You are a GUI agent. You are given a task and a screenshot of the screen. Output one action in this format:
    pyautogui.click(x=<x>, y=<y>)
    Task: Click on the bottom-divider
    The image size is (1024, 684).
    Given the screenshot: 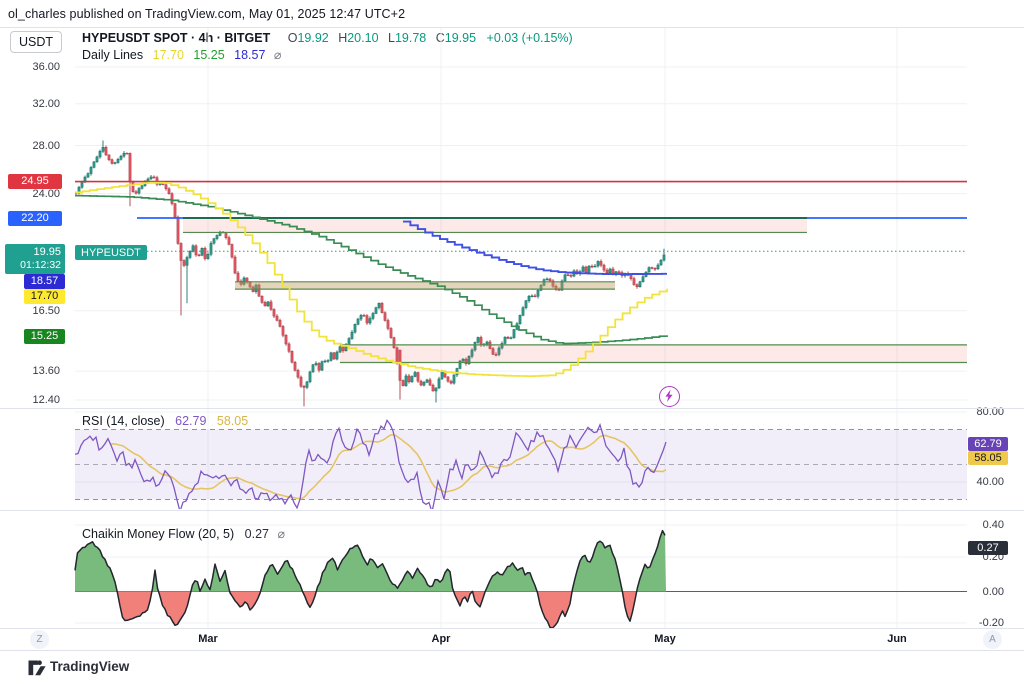 What is the action you would take?
    pyautogui.click(x=512, y=650)
    